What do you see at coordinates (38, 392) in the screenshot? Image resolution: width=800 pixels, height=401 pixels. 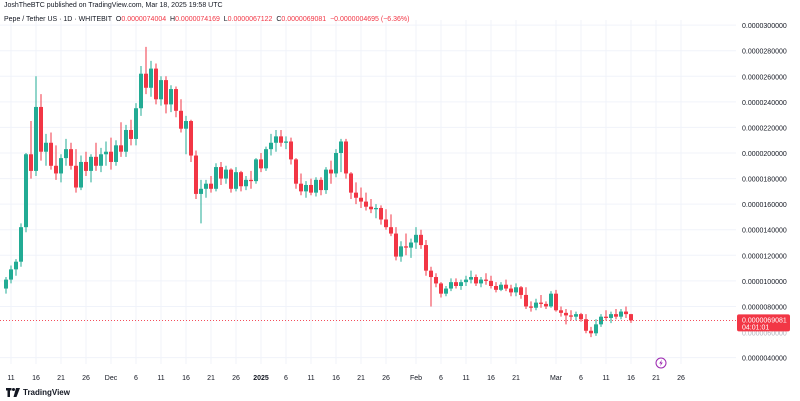 I see `tradingview-branding: TradingView` at bounding box center [38, 392].